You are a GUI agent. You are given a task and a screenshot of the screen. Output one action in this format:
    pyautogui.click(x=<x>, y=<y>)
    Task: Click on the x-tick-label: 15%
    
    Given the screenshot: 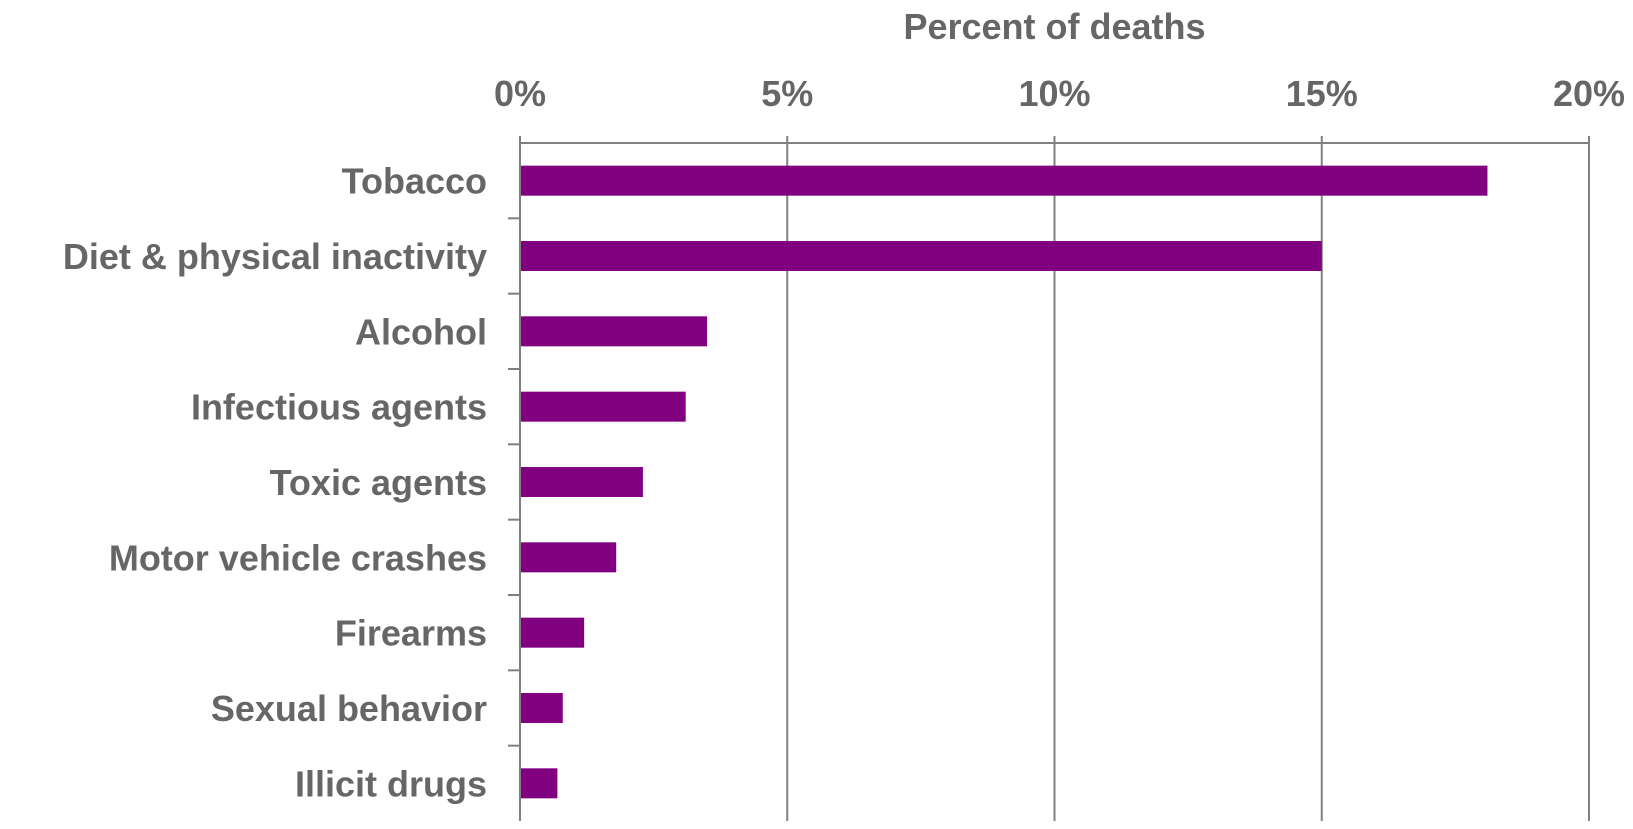 What is the action you would take?
    pyautogui.click(x=1322, y=93)
    